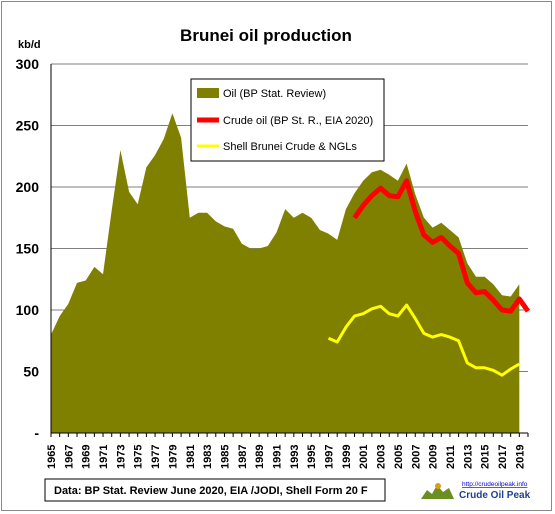 The image size is (555, 514). What do you see at coordinates (28, 187) in the screenshot?
I see `y-tick-label: 200` at bounding box center [28, 187].